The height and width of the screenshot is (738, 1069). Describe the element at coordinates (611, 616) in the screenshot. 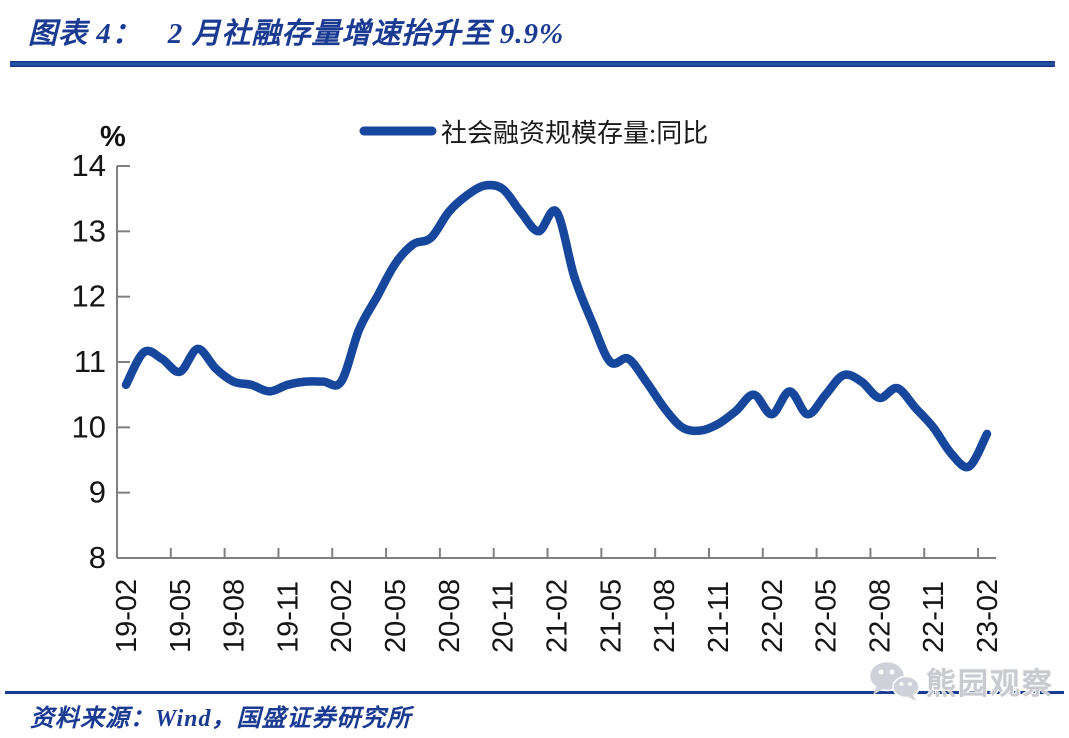

I see `x-tick-label: 21-05` at that location.